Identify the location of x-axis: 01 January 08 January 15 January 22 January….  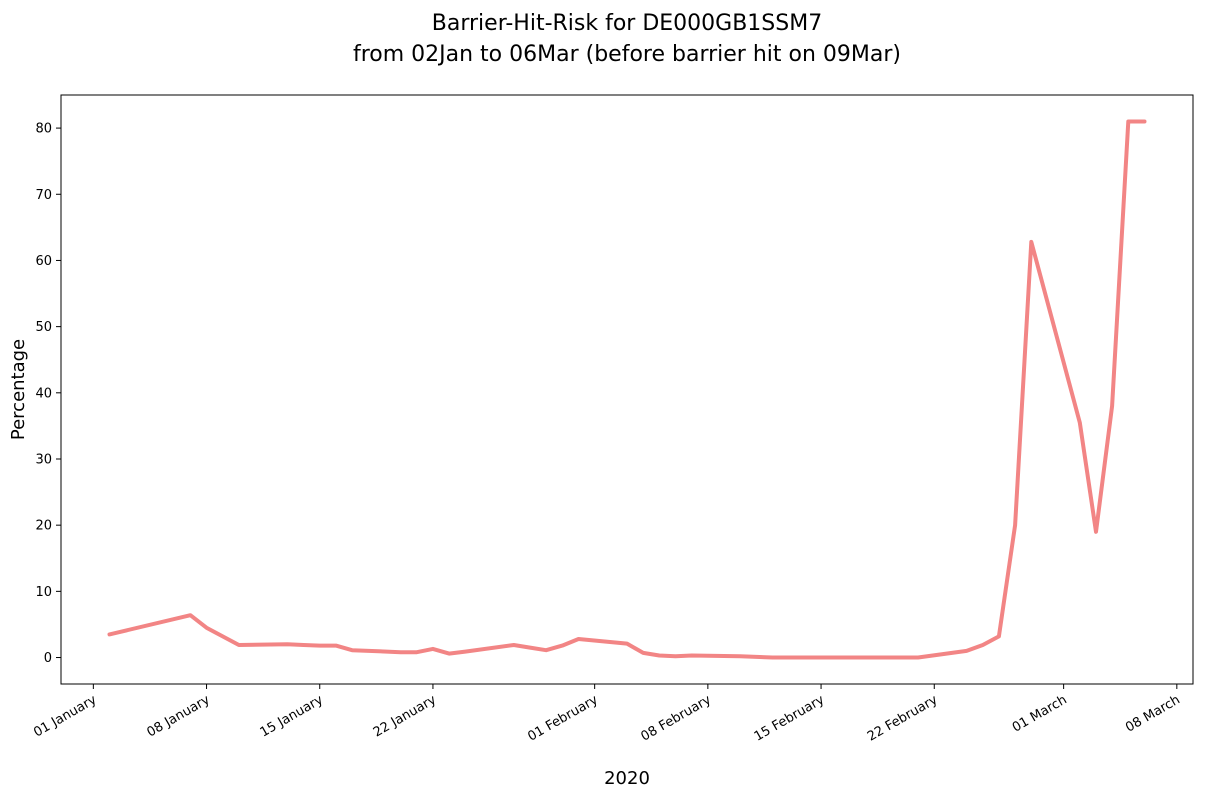
(607, 714).